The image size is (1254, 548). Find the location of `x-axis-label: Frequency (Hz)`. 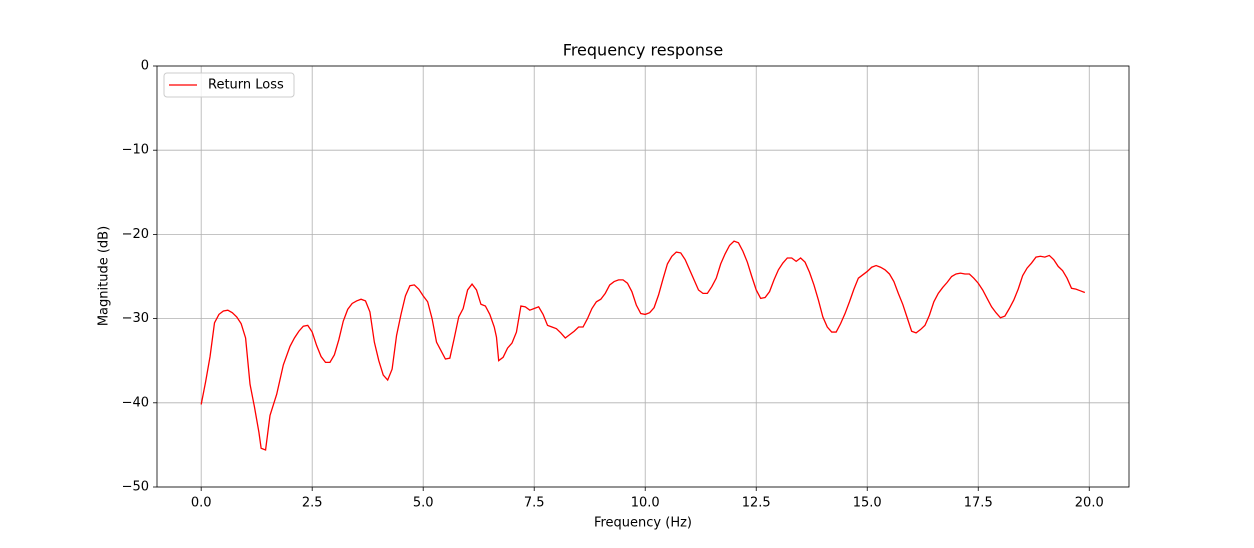

x-axis-label: Frequency (Hz) is located at coordinates (643, 523).